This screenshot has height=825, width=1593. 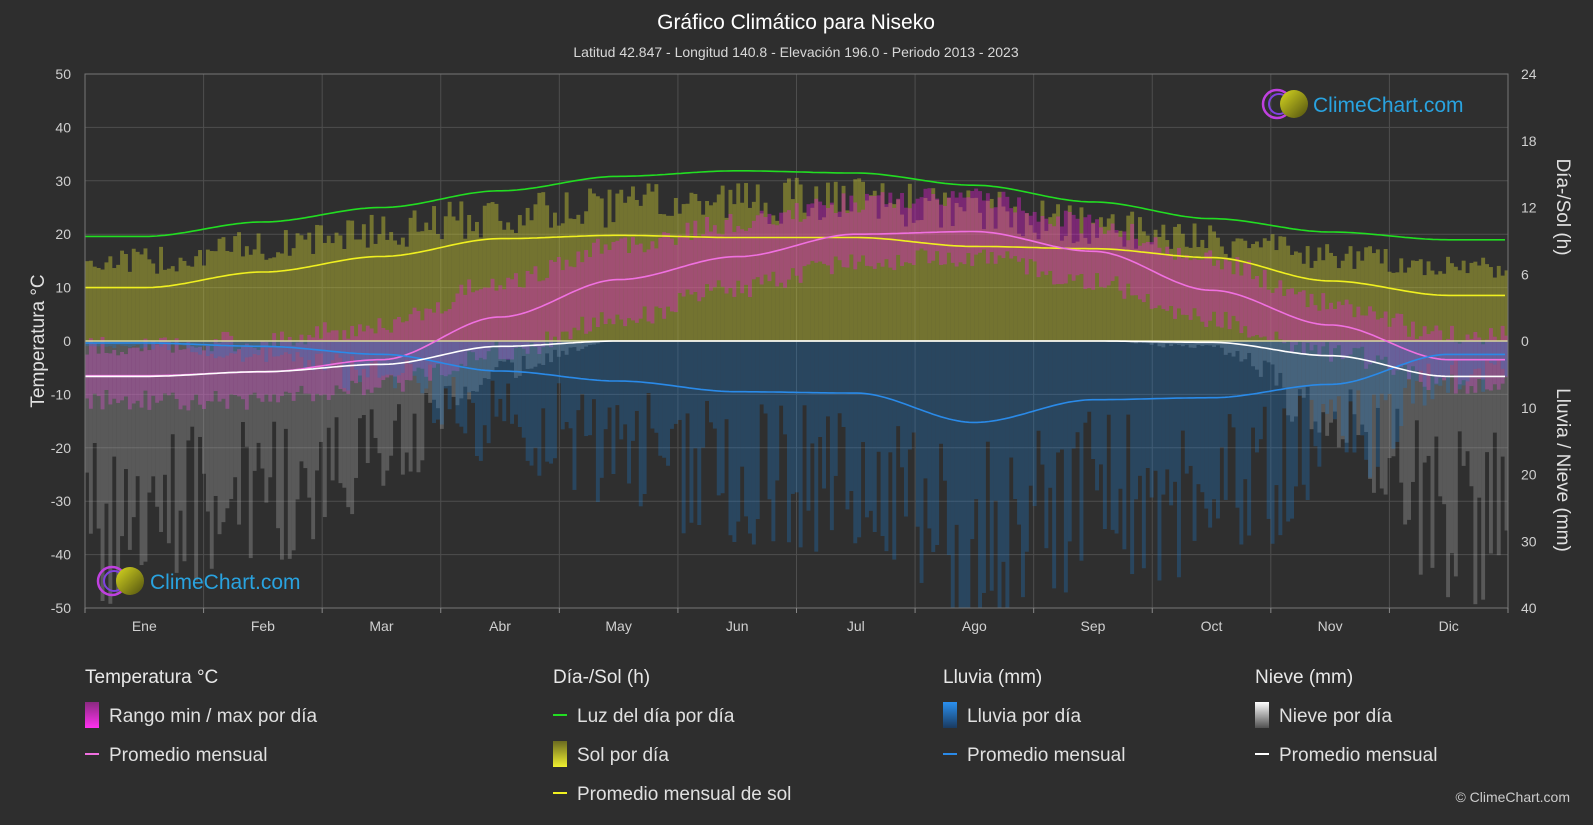 I want to click on legend-daylight-label: Luz del día por día, so click(x=656, y=716).